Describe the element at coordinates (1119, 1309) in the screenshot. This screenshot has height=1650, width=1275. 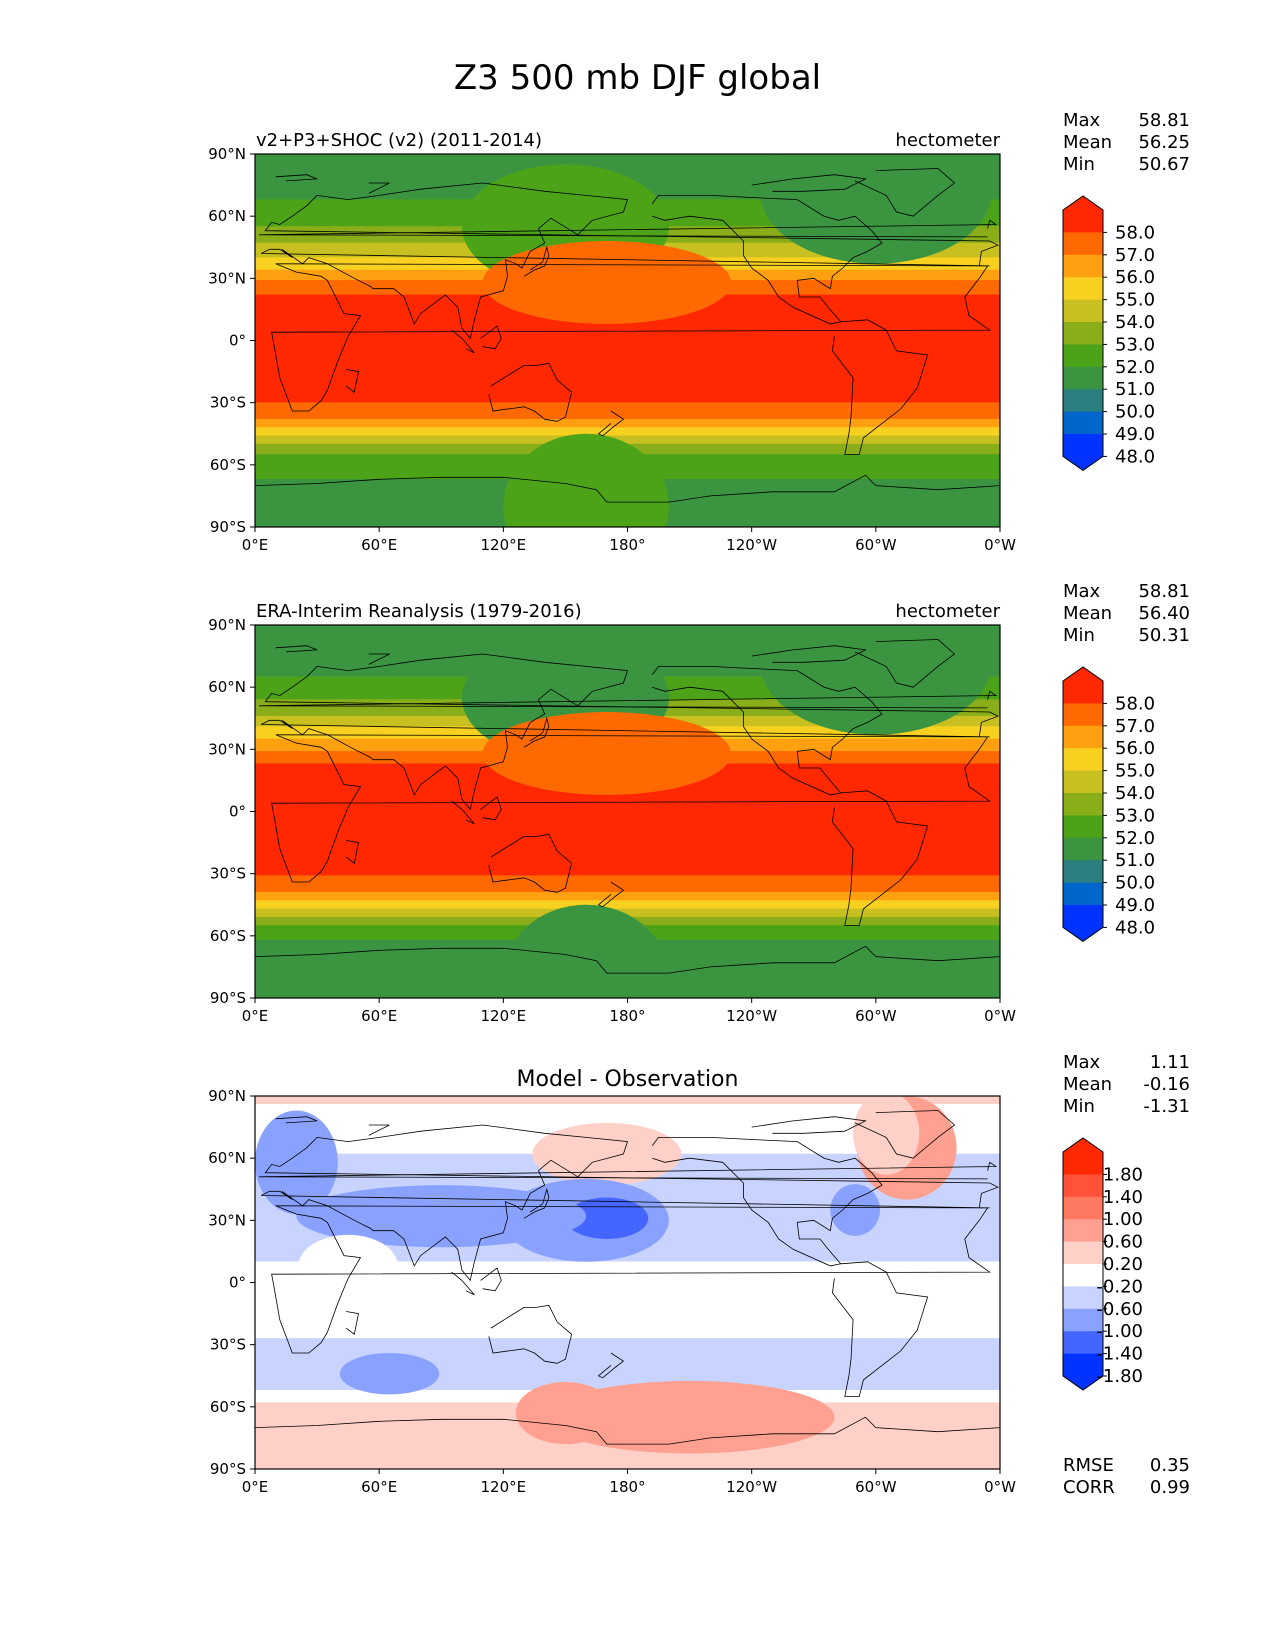
I see `colorbar-label: -0.60` at that location.